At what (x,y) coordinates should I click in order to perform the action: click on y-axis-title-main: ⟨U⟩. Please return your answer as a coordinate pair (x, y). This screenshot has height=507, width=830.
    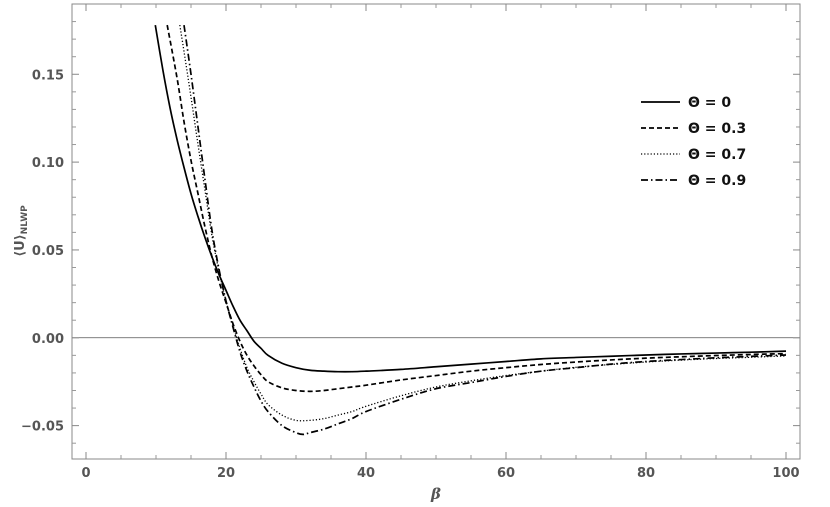
    Looking at the image, I should click on (20, 245).